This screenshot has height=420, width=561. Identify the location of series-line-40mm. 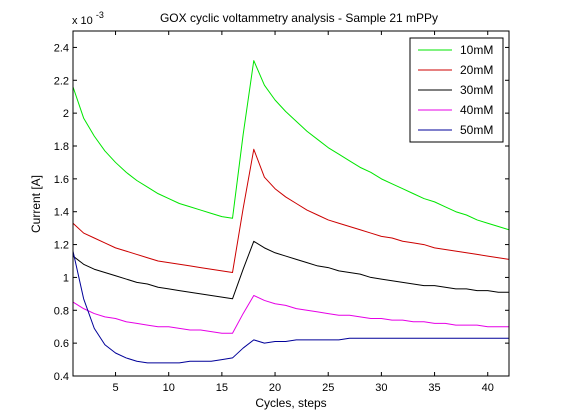
(290, 314).